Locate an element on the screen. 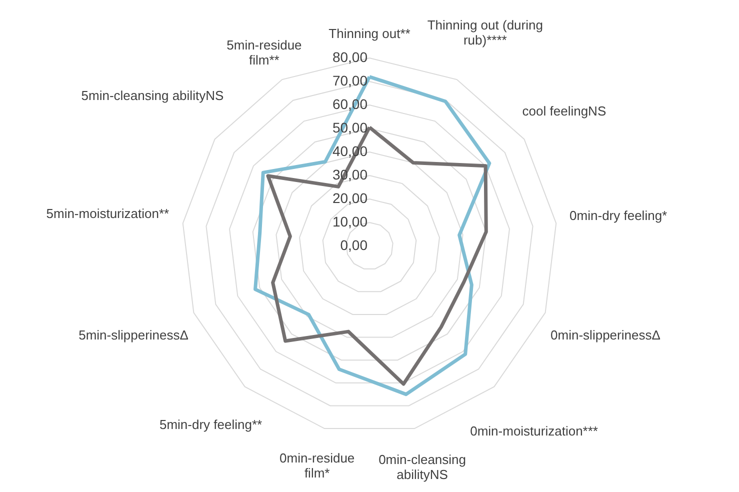 This screenshot has height=492, width=739. y-tick-label: 70,00 is located at coordinates (350, 80).